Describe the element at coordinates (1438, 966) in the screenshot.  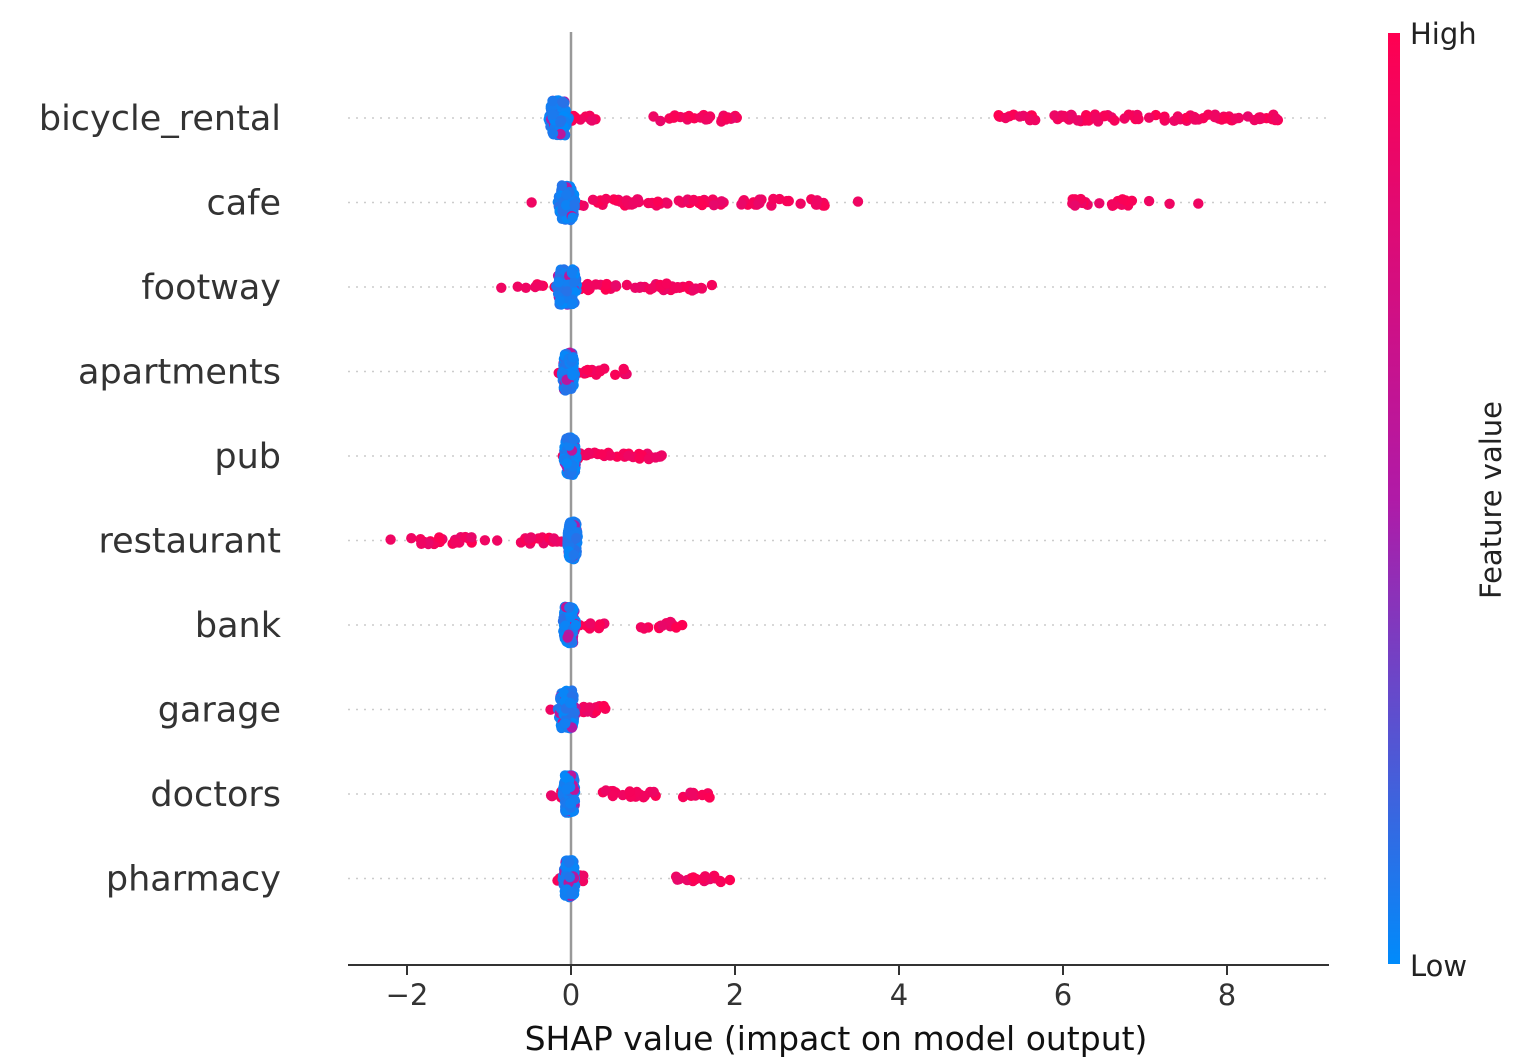
I see `colorbar-low-label: Low` at that location.